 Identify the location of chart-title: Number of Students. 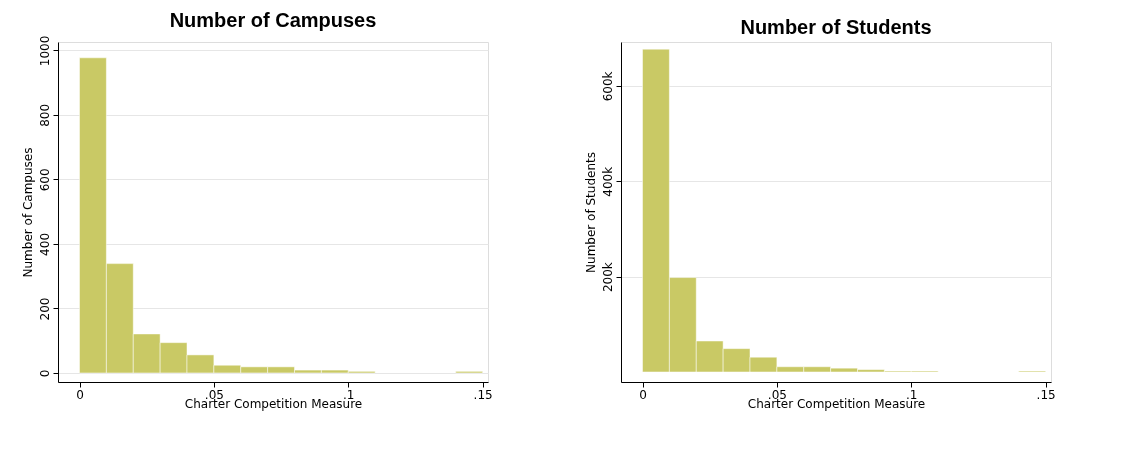
(836, 27).